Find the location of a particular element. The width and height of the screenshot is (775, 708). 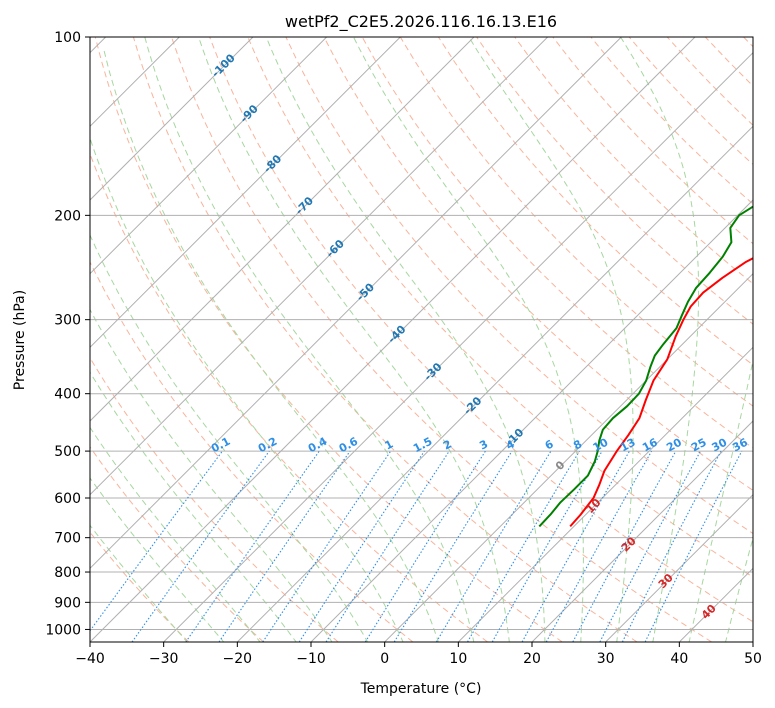

mixing-ratio-label: 30 is located at coordinates (720, 445).